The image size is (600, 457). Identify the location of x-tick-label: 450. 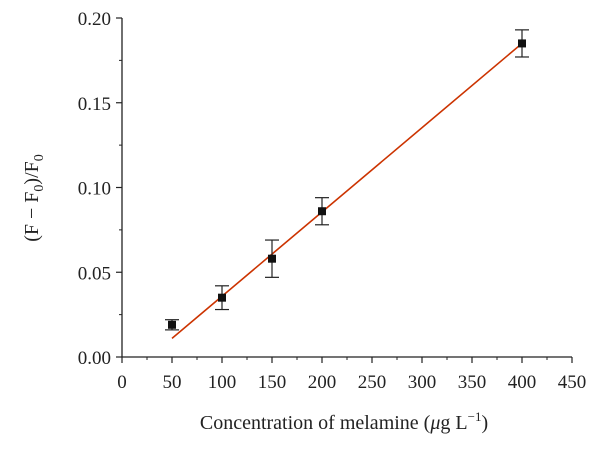
(572, 382).